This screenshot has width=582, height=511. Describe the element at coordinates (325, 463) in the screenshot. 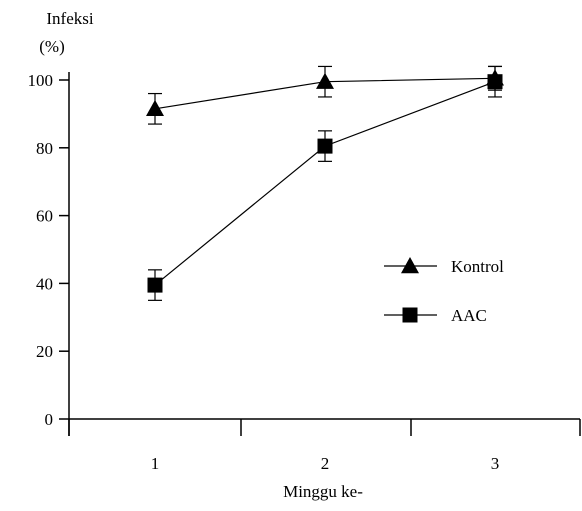

I see `x-tick-label: 2` at that location.